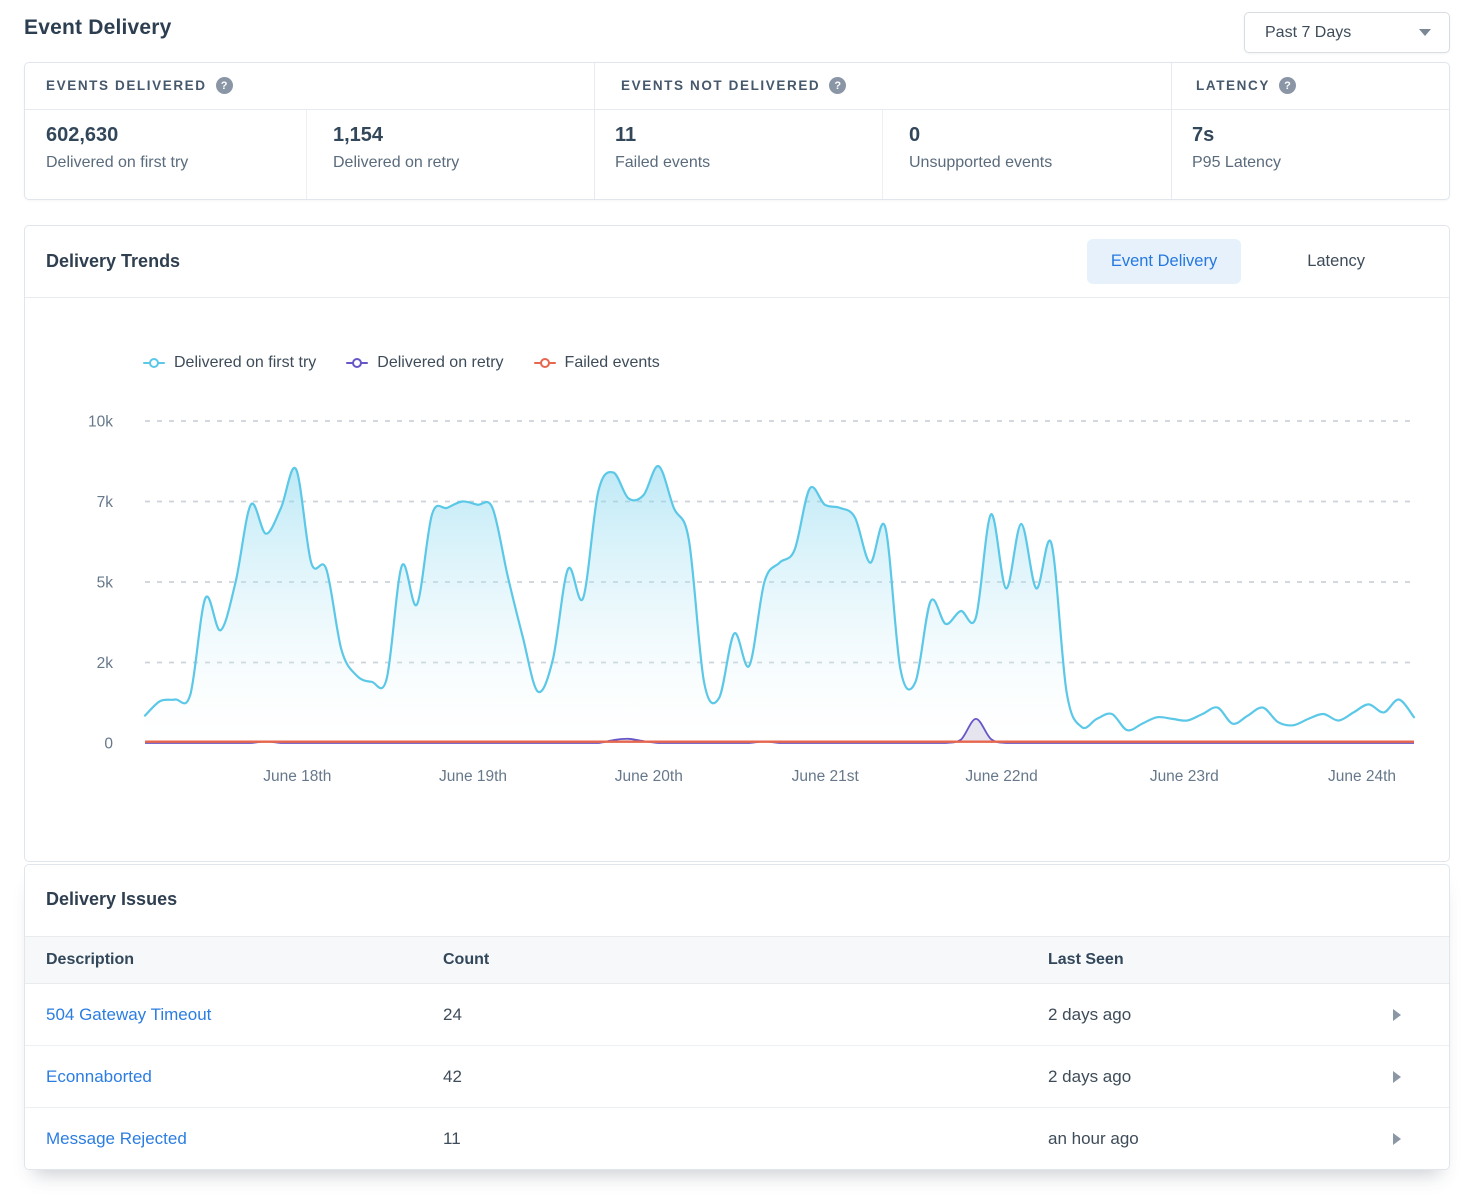 This screenshot has width=1474, height=1198. What do you see at coordinates (1236, 147) in the screenshot?
I see `stat-p95-latency: 7s P95 Latency` at bounding box center [1236, 147].